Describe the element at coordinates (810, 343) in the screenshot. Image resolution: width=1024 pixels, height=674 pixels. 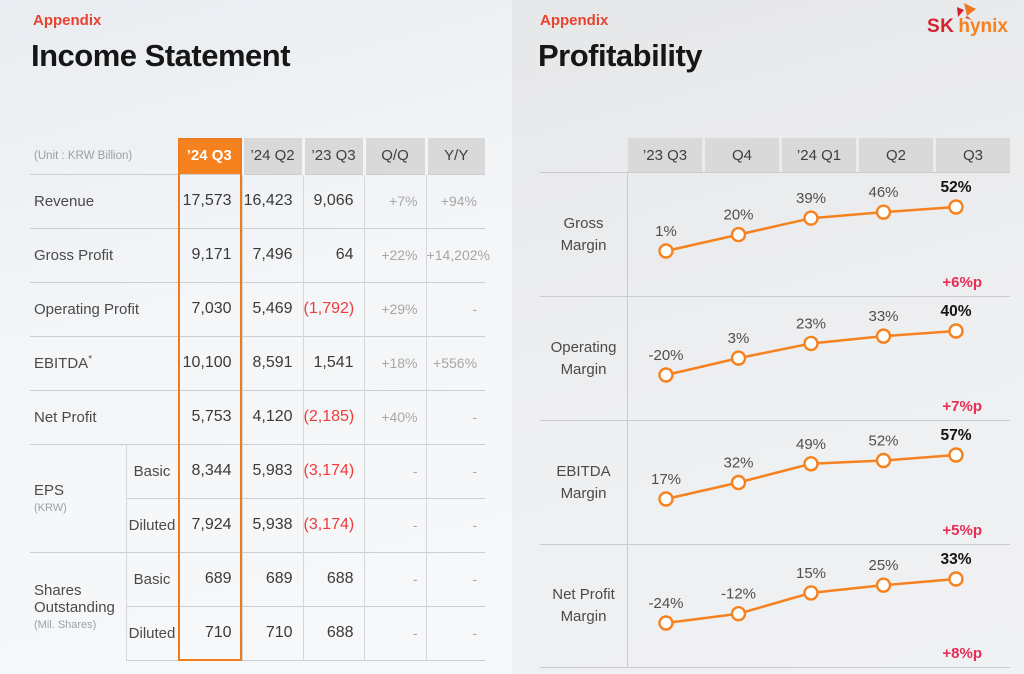
I see `line-chart-svg: -20% 3% 23% 33% 40%` at that location.